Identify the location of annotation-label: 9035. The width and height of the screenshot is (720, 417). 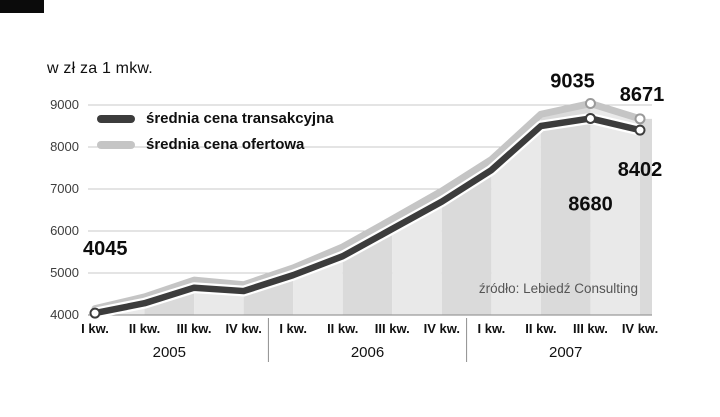
(572, 82).